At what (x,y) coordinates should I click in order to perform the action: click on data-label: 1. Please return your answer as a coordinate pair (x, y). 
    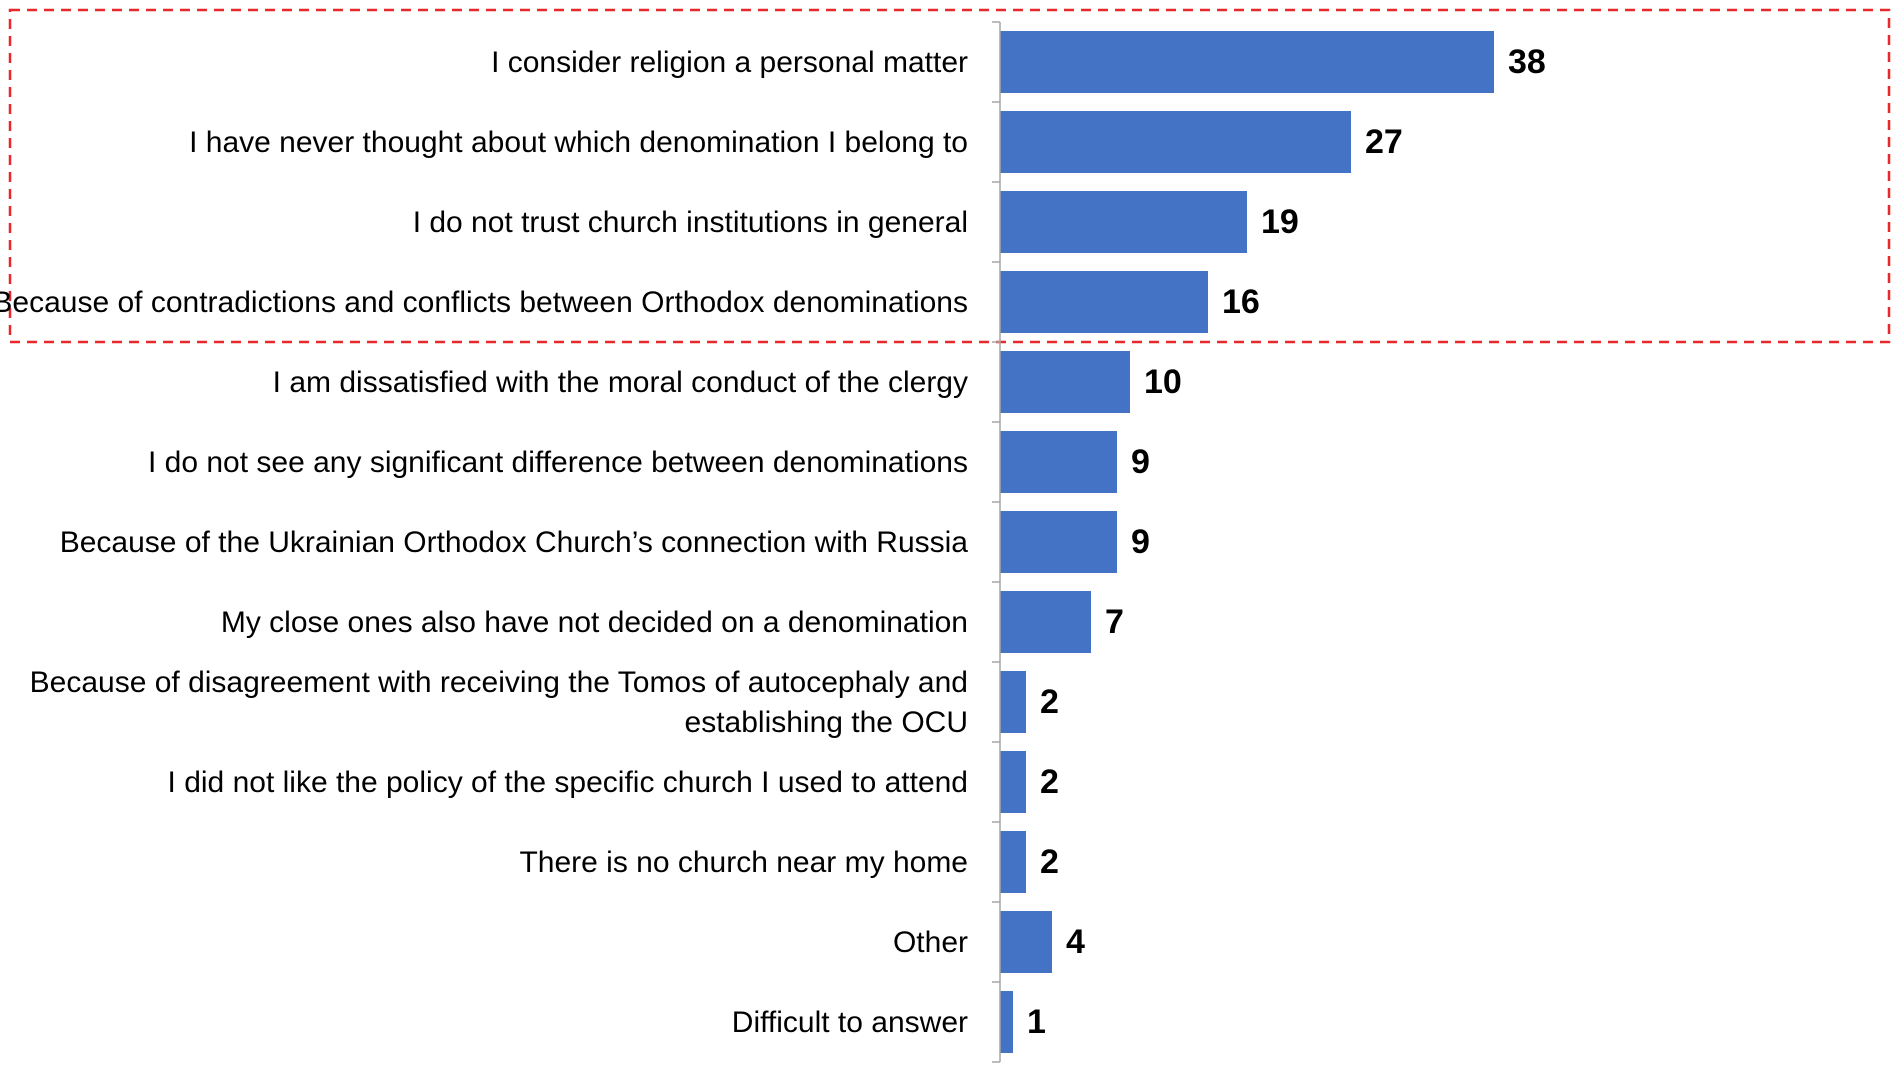
    Looking at the image, I should click on (1036, 1022).